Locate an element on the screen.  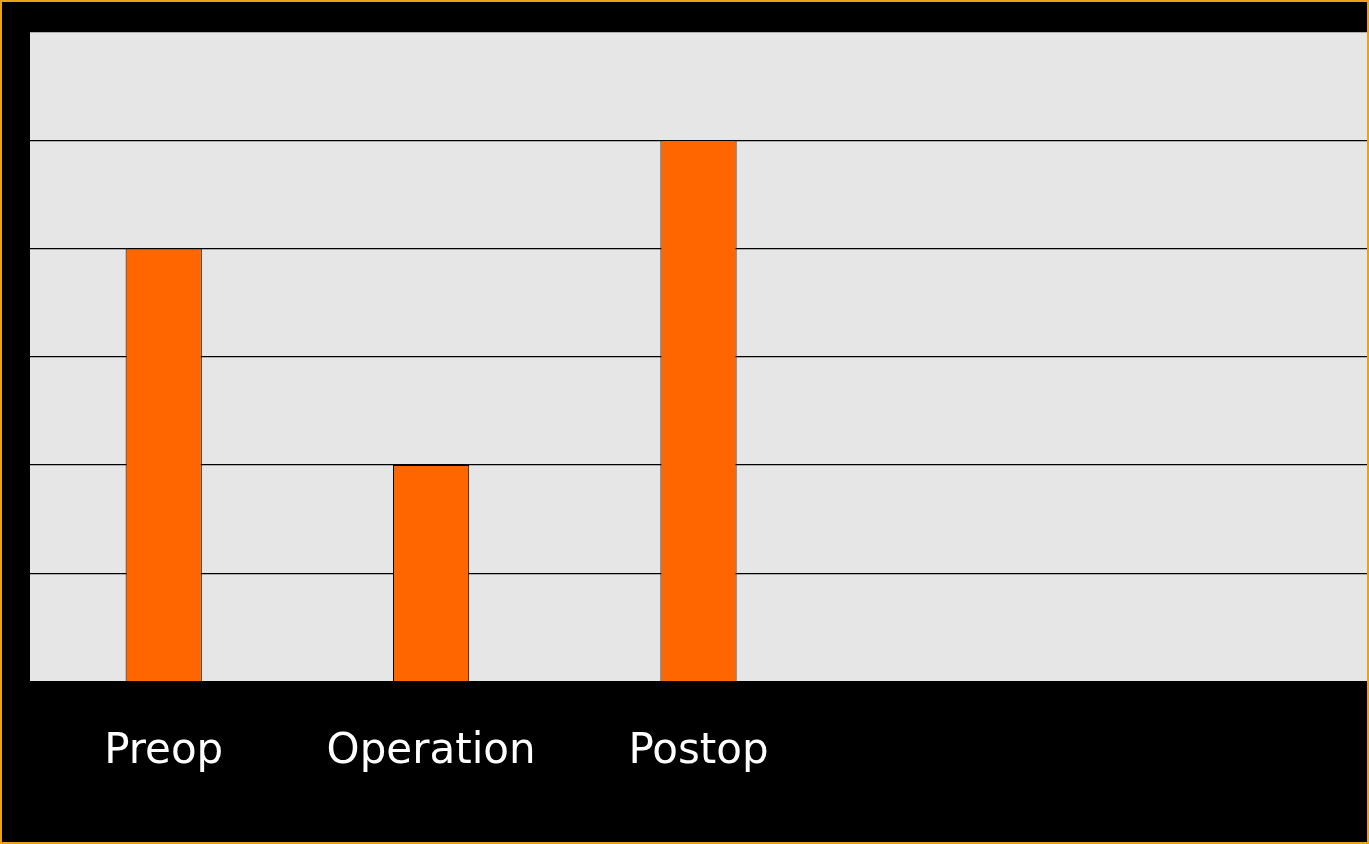
x-tick-label: Operation is located at coordinates (431, 748).